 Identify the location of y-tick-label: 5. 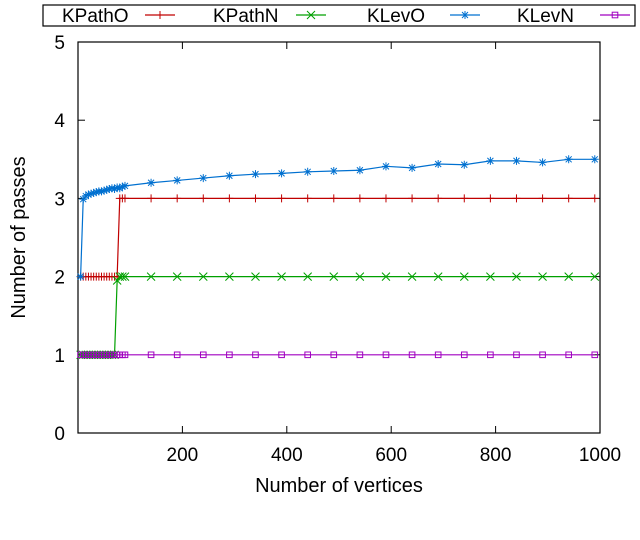
(59, 43).